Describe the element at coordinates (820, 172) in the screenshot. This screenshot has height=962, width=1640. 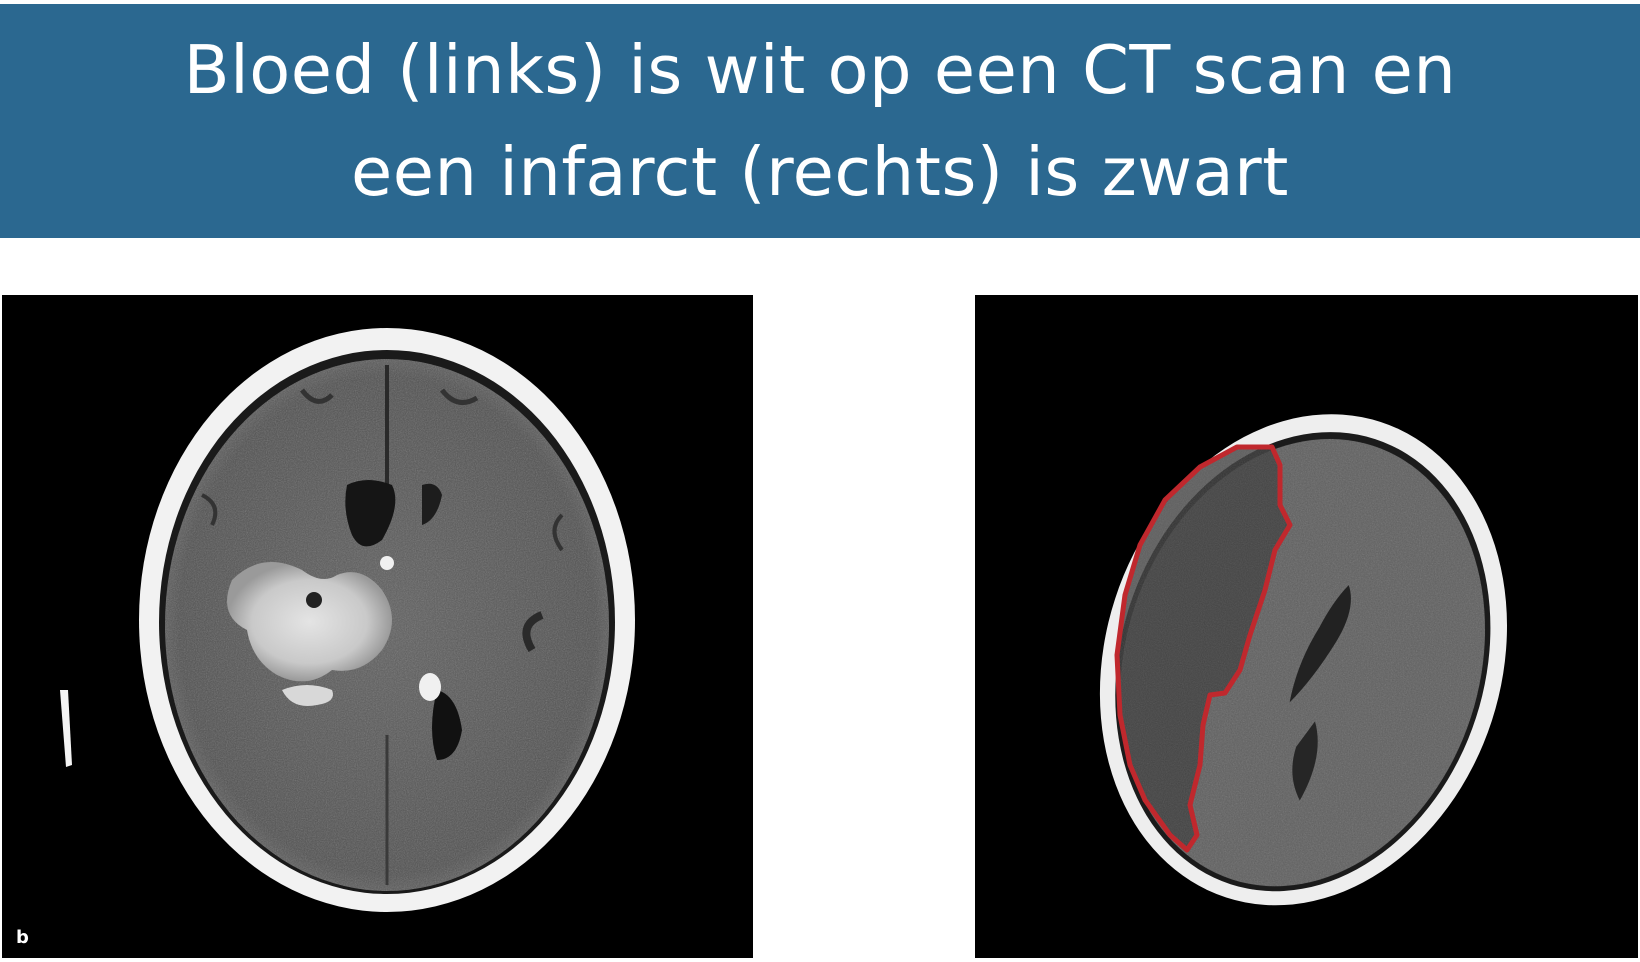
I see `title-line-2: een infarct (rechts) is zwart` at that location.